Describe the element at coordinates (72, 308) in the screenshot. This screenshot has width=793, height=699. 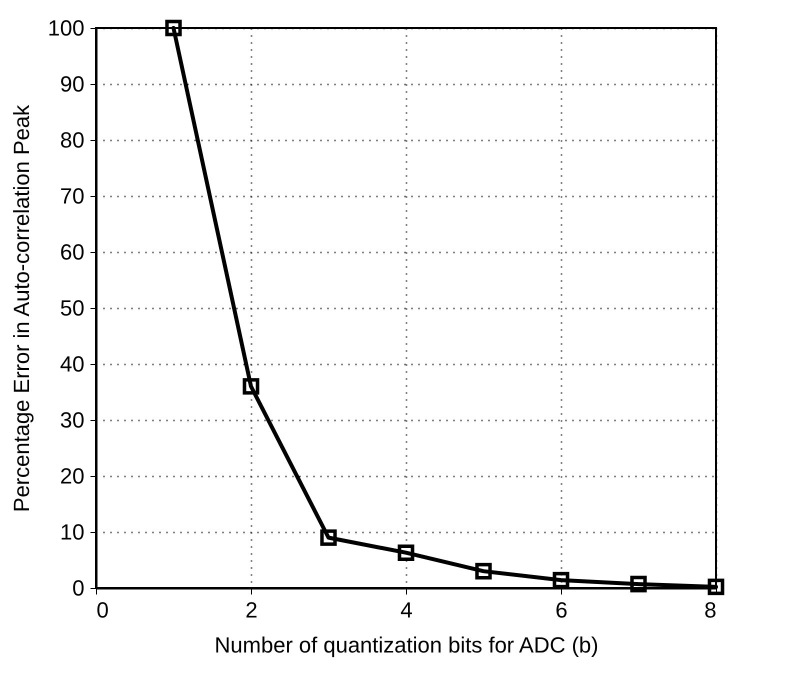
I see `y-tick-label: 50` at that location.